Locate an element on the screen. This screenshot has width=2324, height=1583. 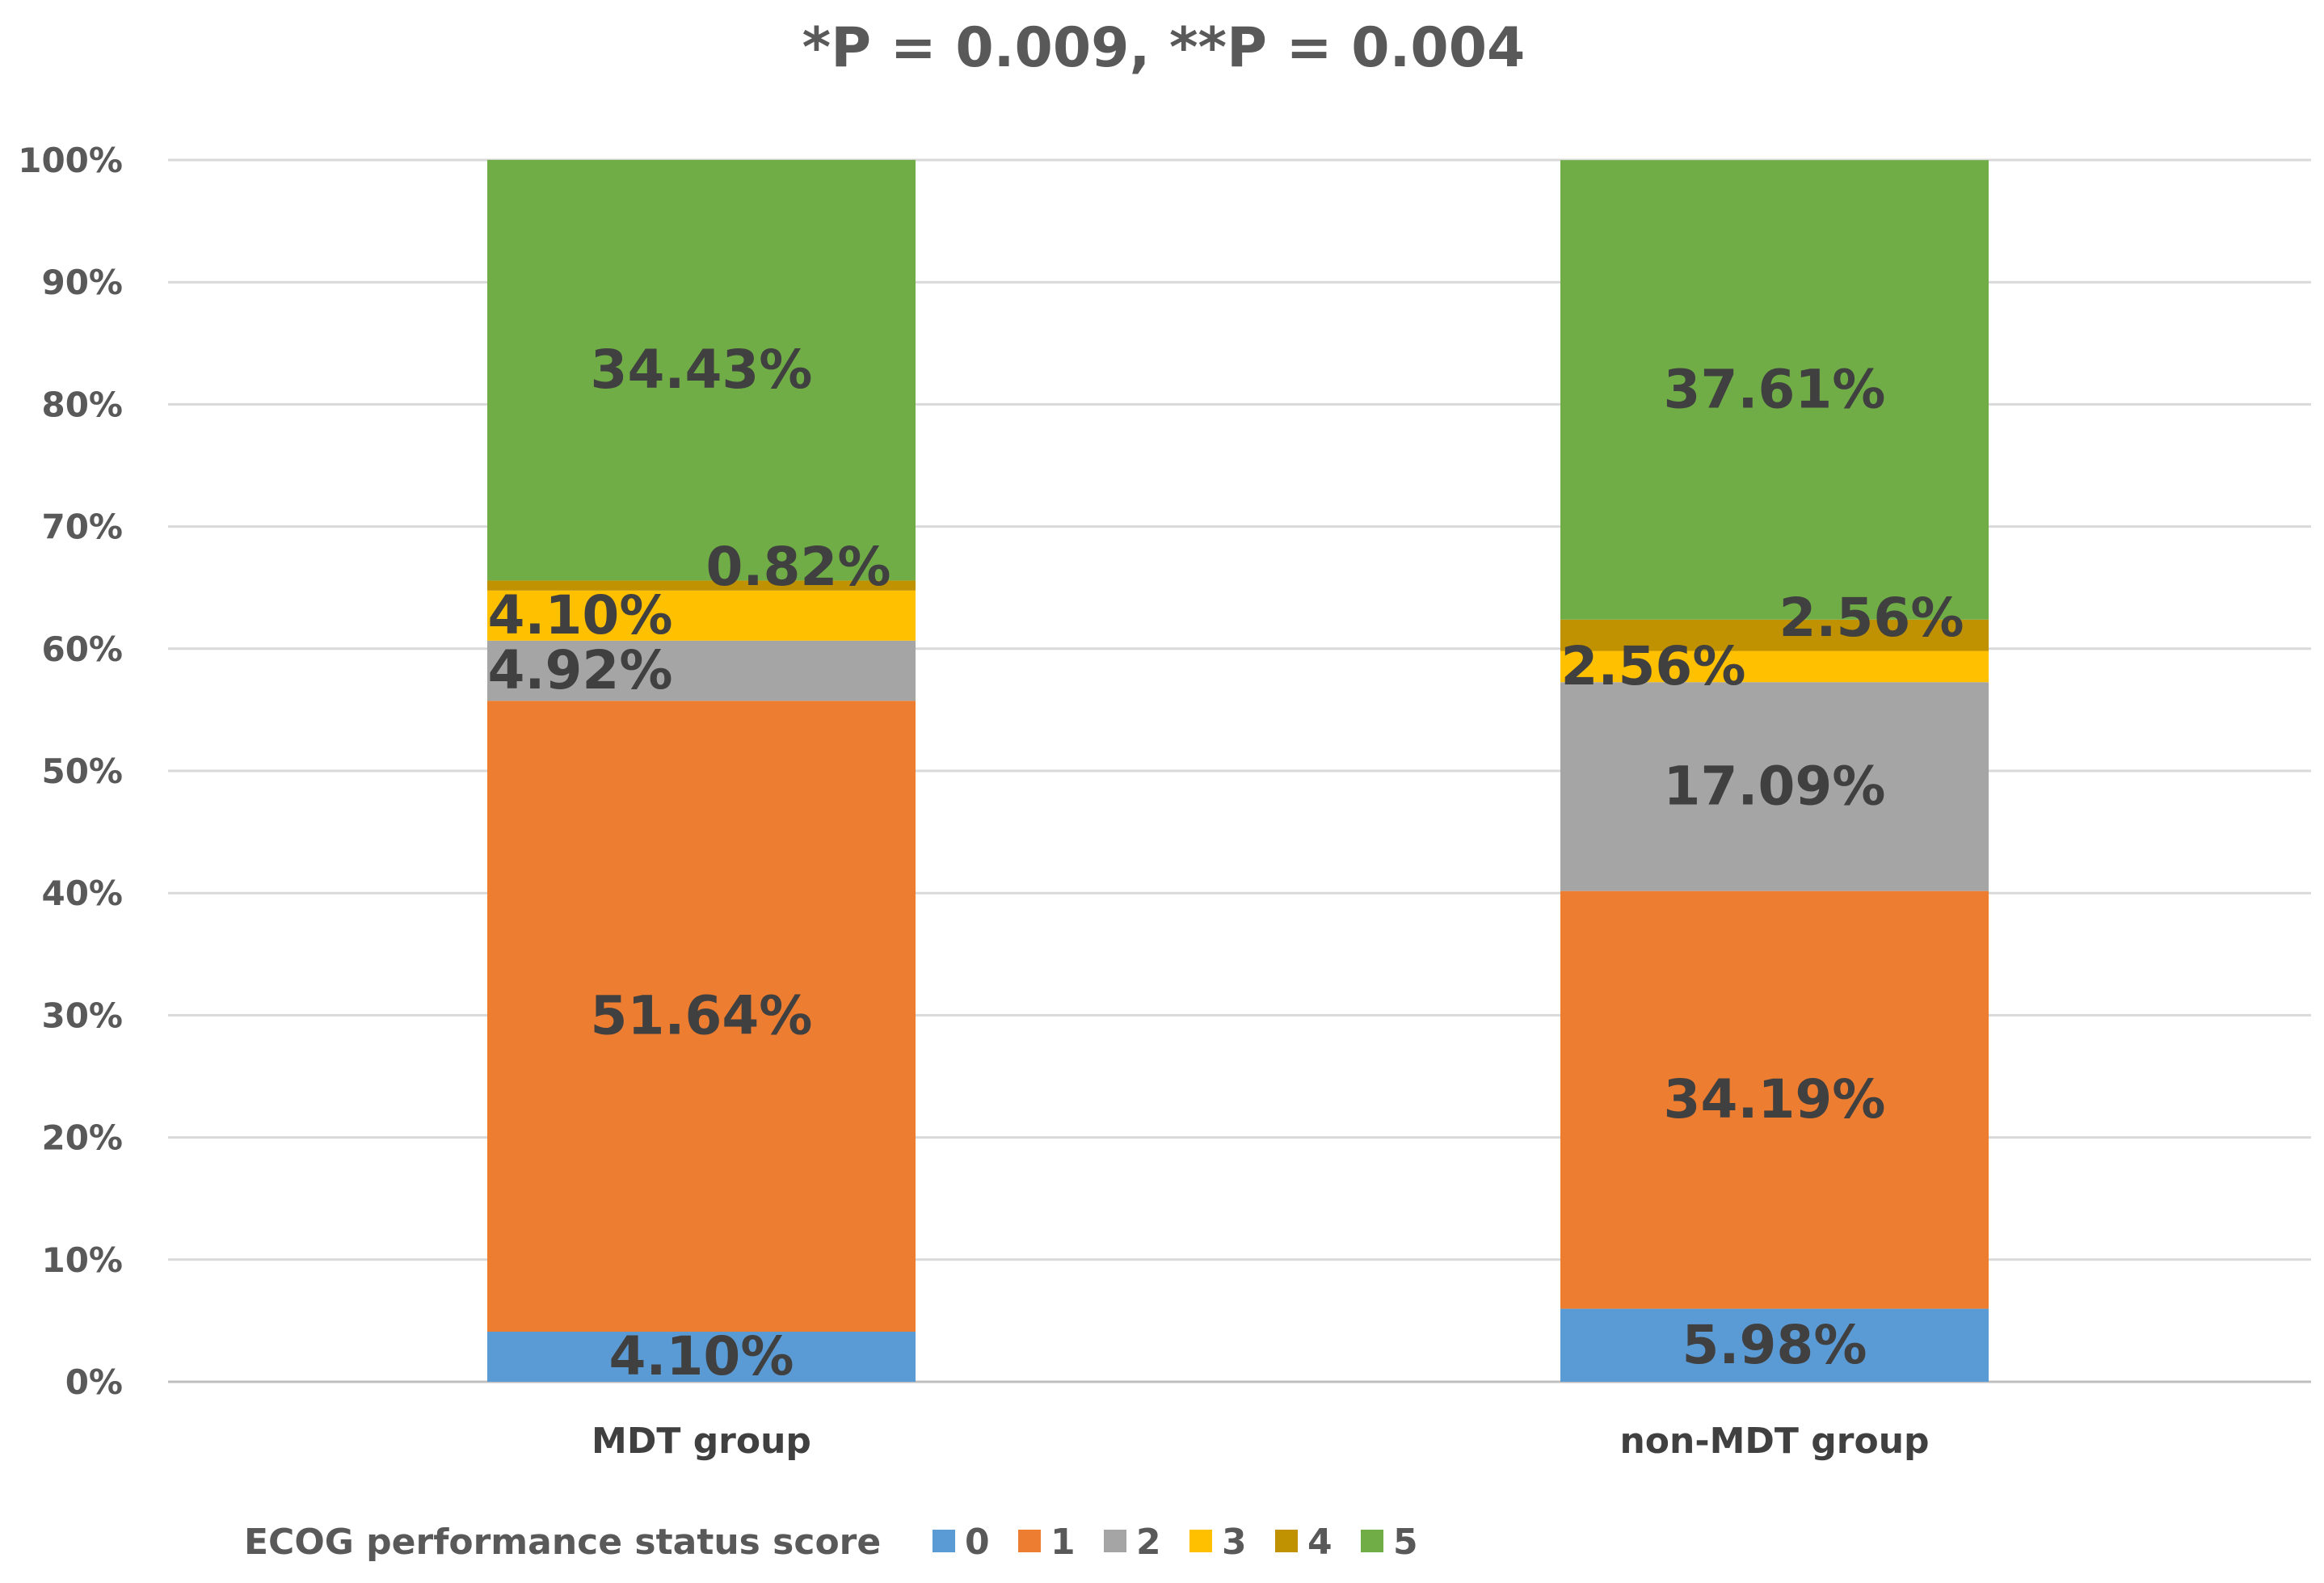
y-axis: 0% 10% 20% 30% 40% 50% 60% 70% 80% 90% 100% is located at coordinates (70, 771).